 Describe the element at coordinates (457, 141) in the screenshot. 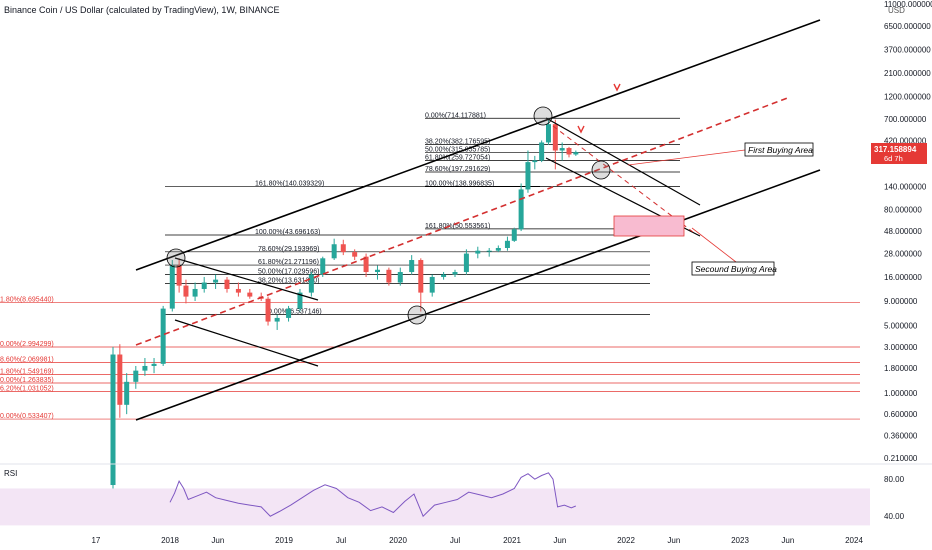

I see `fib-level-label: 38.20%(382.176595)` at that location.